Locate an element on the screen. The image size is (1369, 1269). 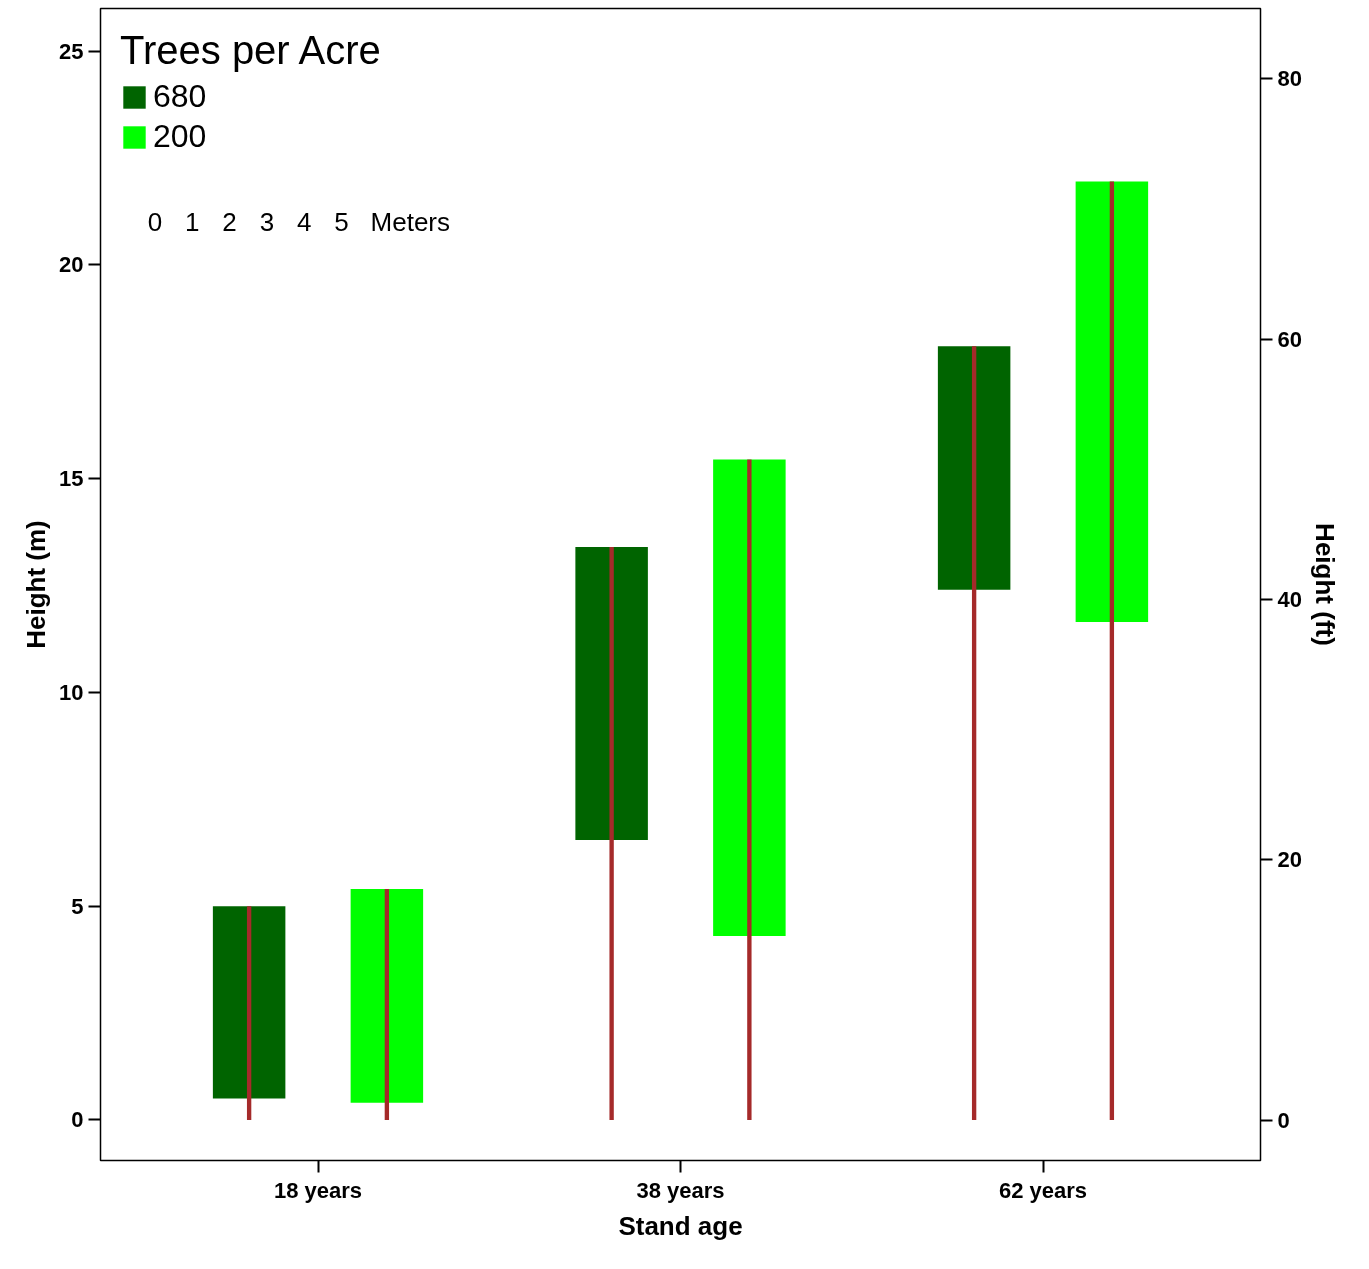
y-tick-label: 15 is located at coordinates (71, 479).